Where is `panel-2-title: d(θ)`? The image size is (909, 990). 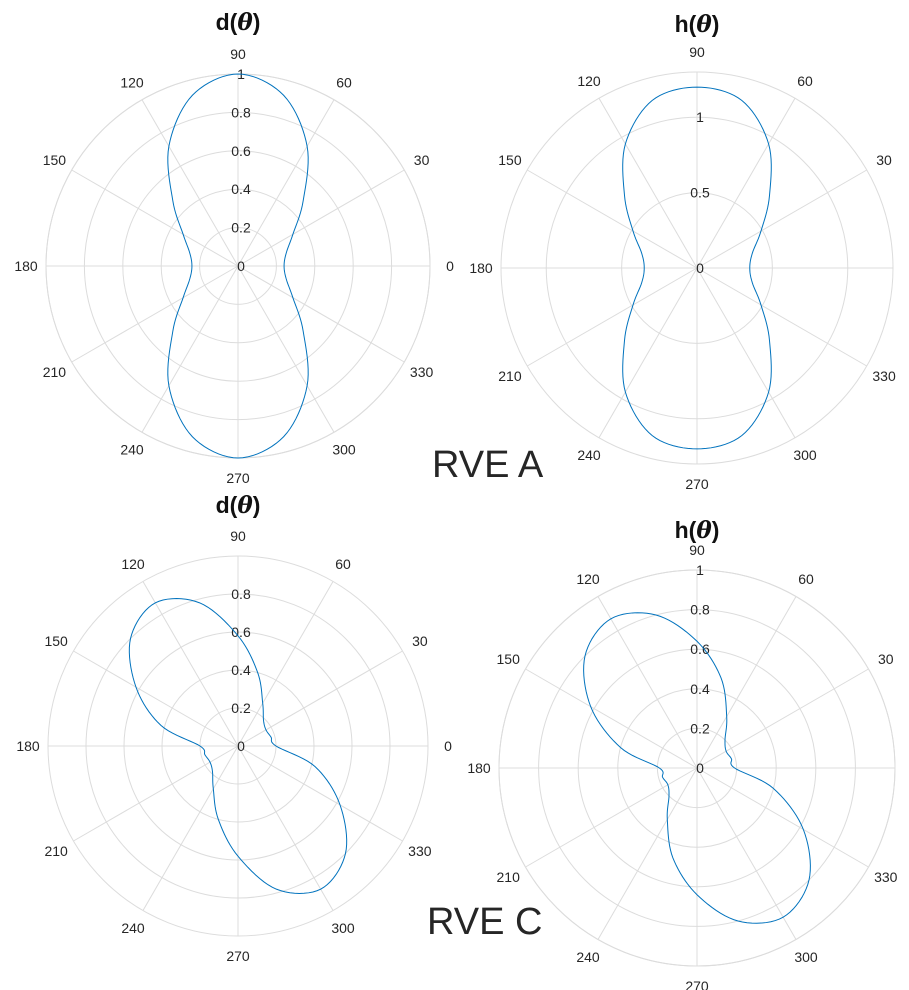
panel-2-title: d(θ) is located at coordinates (238, 505).